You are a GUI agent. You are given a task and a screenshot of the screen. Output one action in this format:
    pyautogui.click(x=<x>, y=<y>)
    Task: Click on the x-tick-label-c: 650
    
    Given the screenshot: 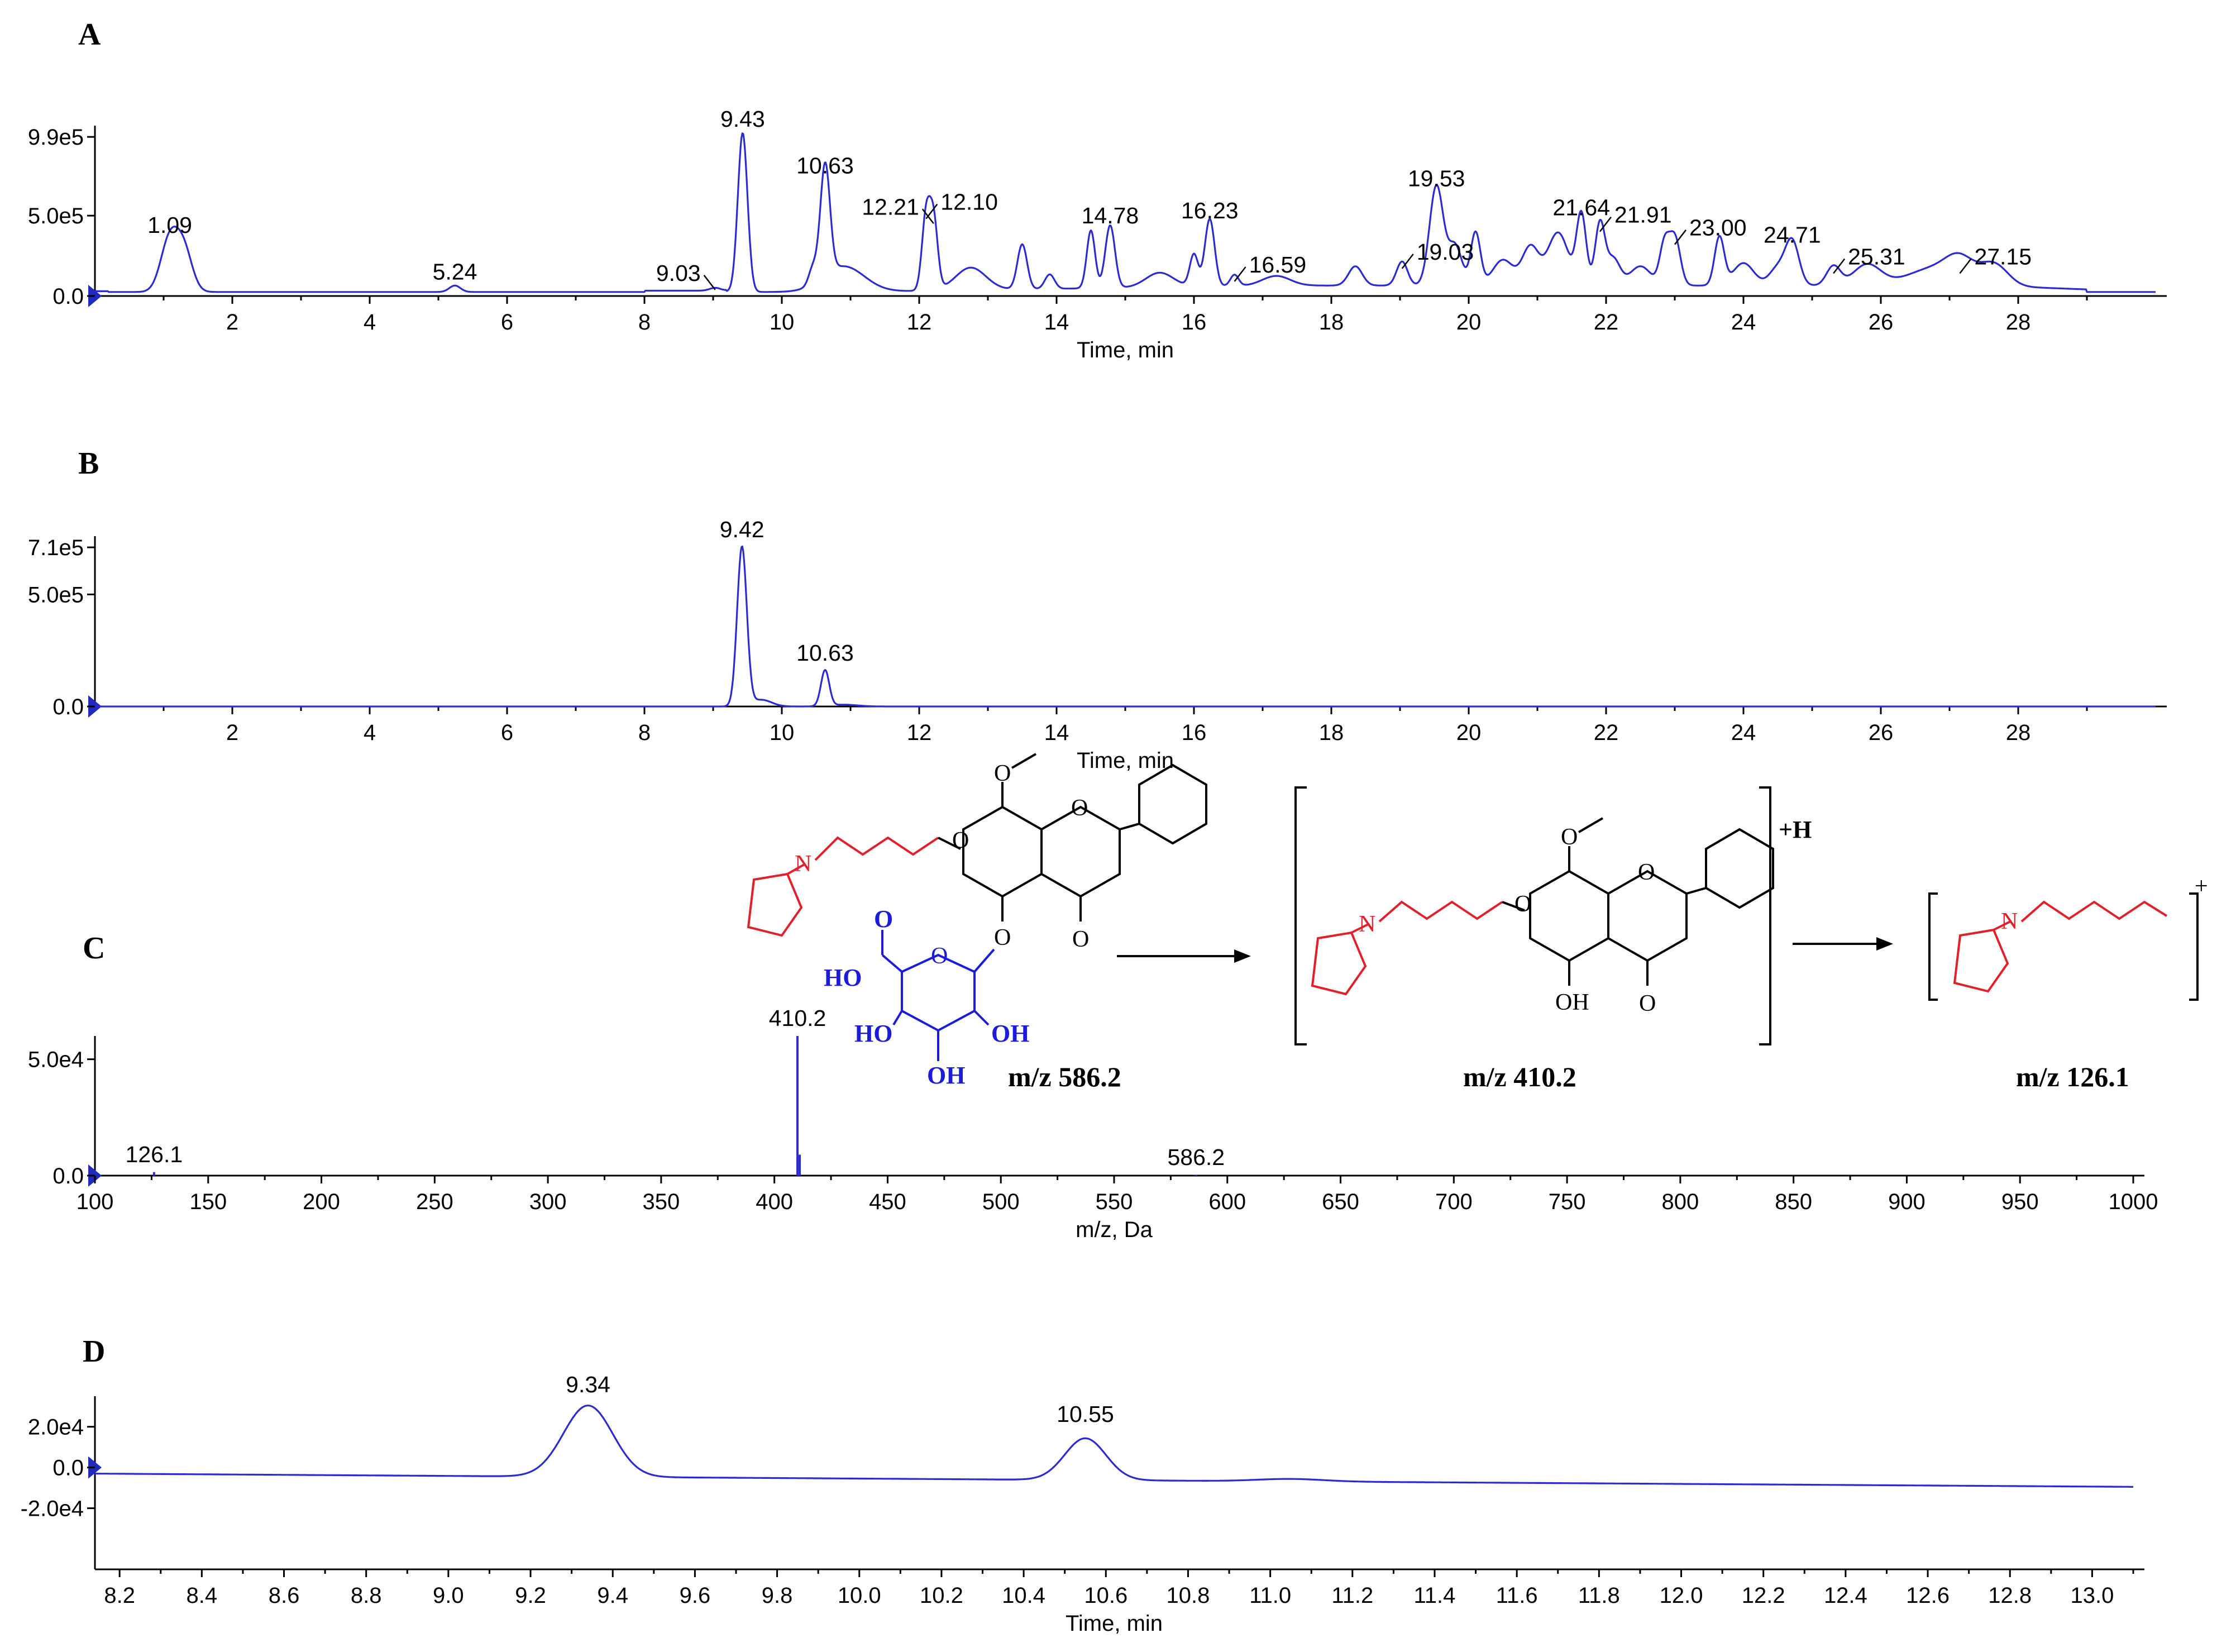 What is the action you would take?
    pyautogui.click(x=1340, y=1202)
    